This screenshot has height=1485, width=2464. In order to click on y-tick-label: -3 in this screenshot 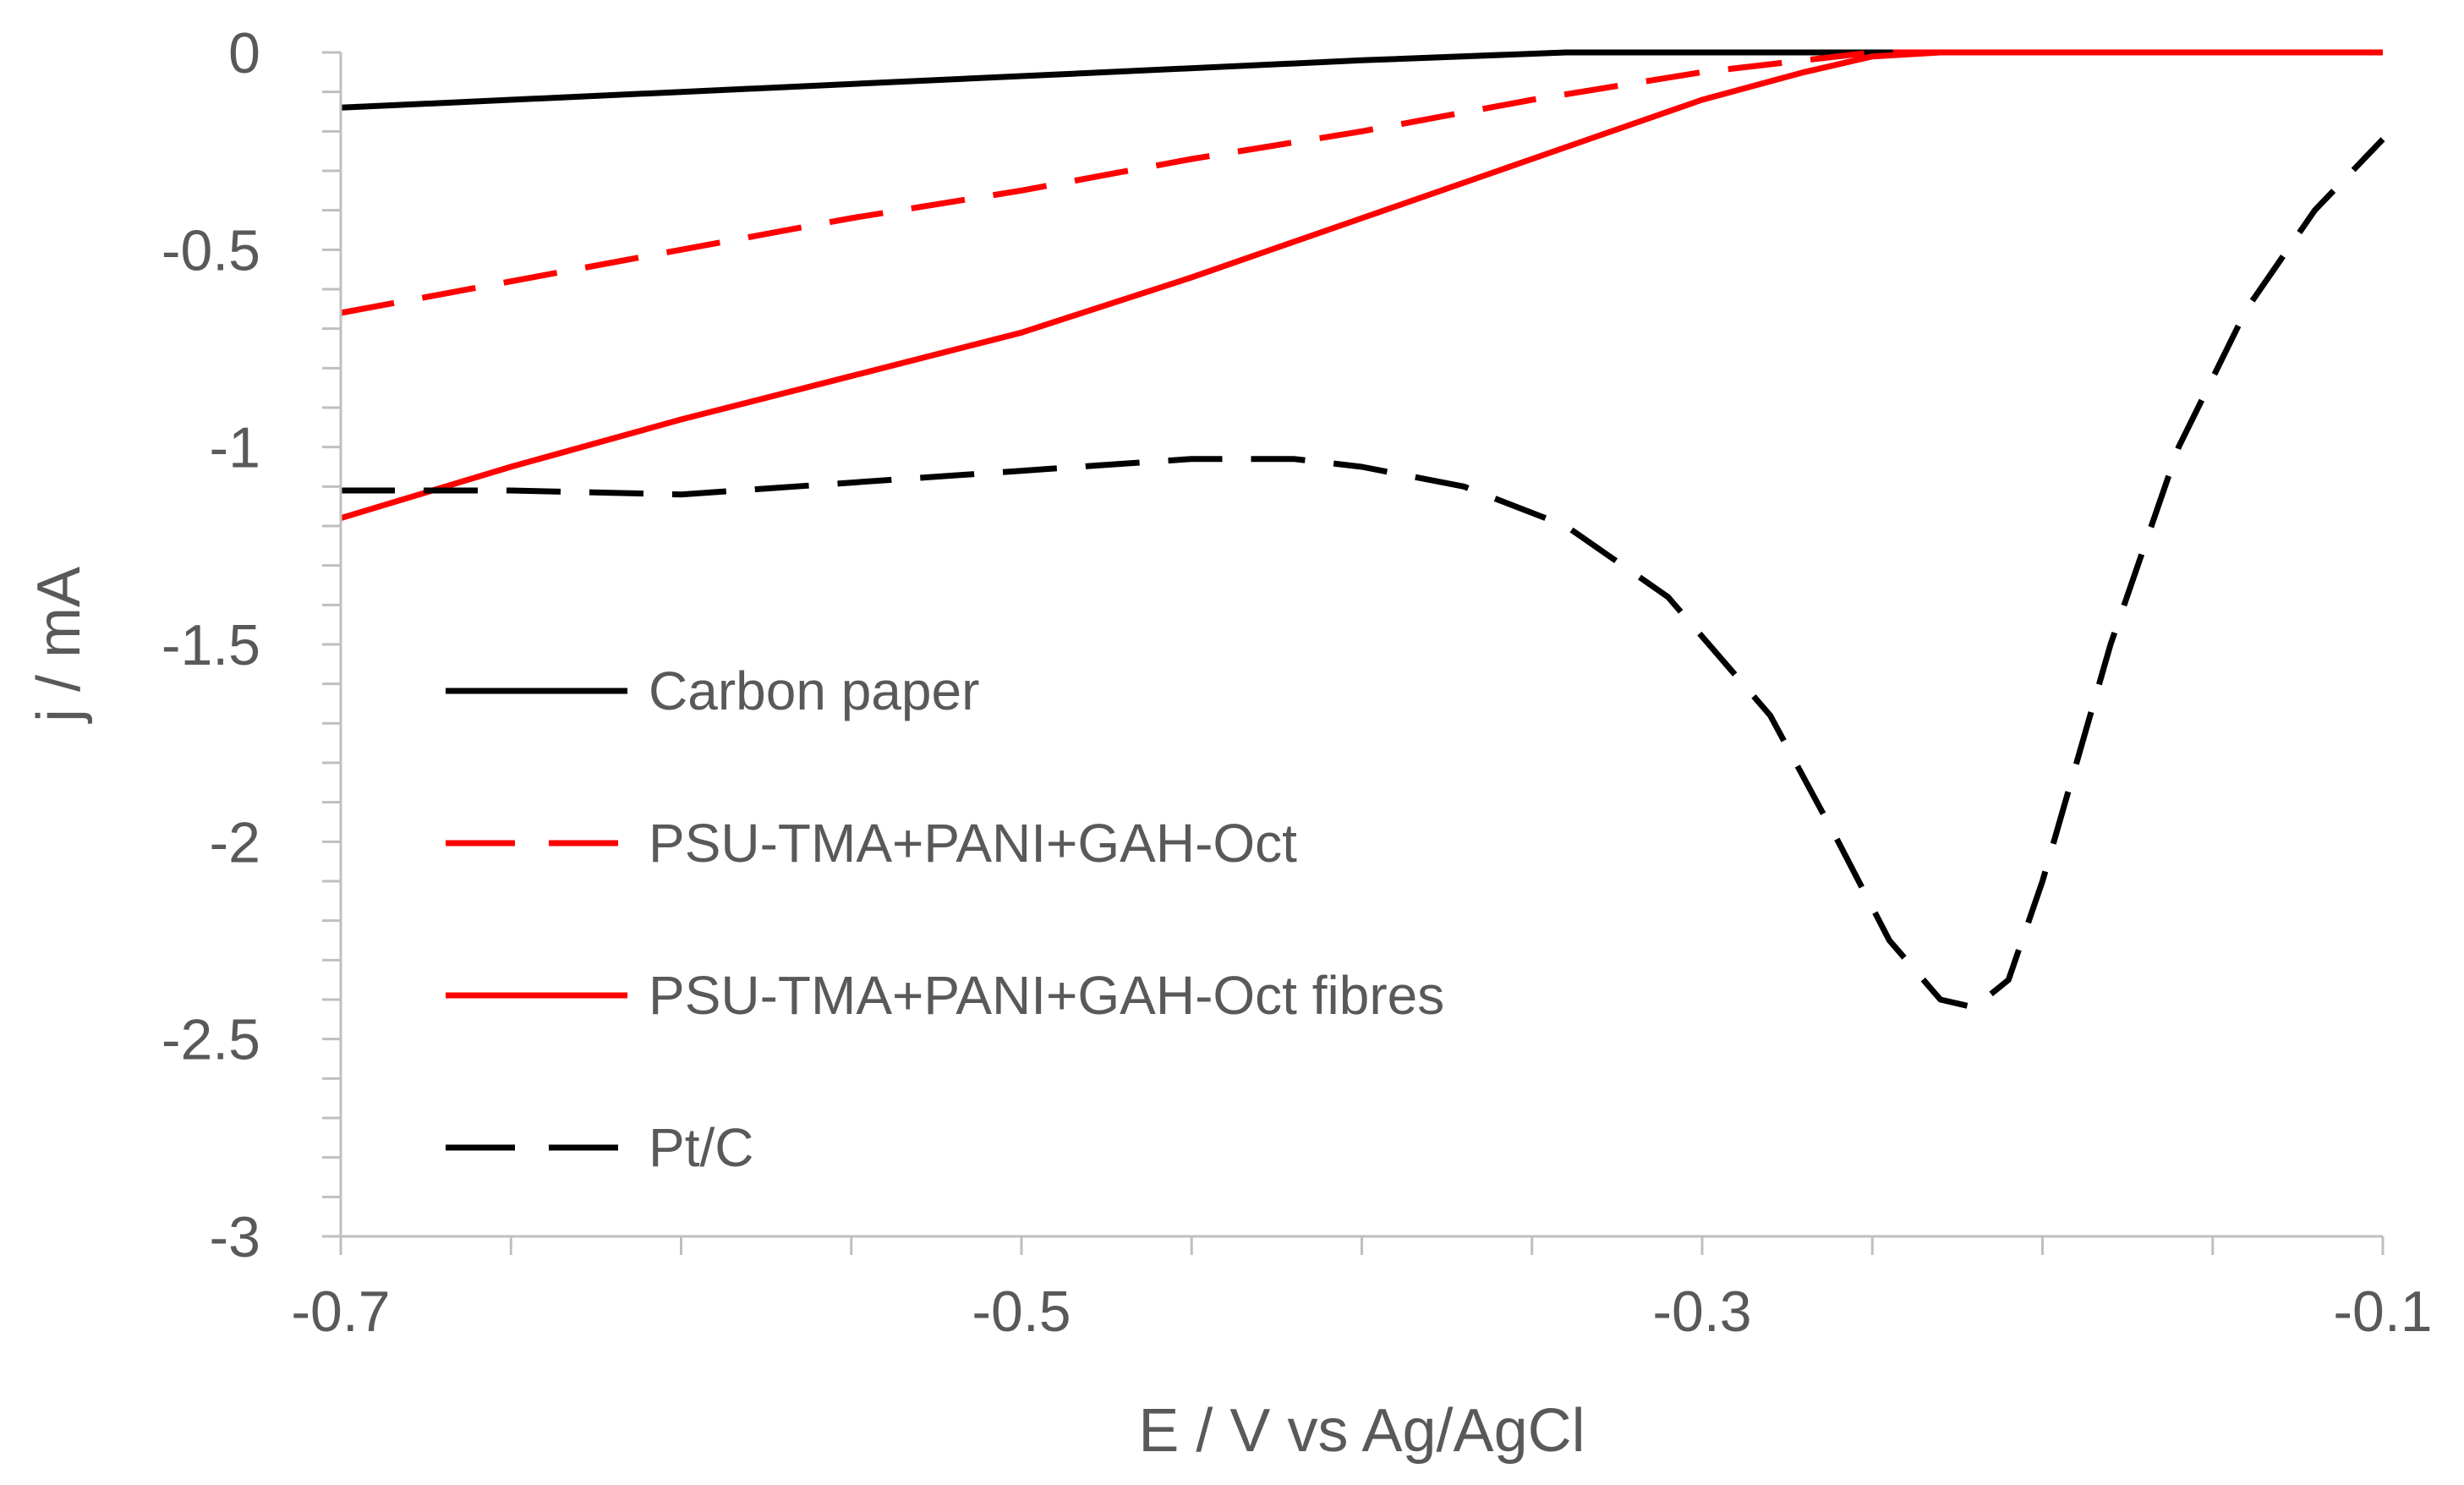, I will do `click(235, 1237)`.